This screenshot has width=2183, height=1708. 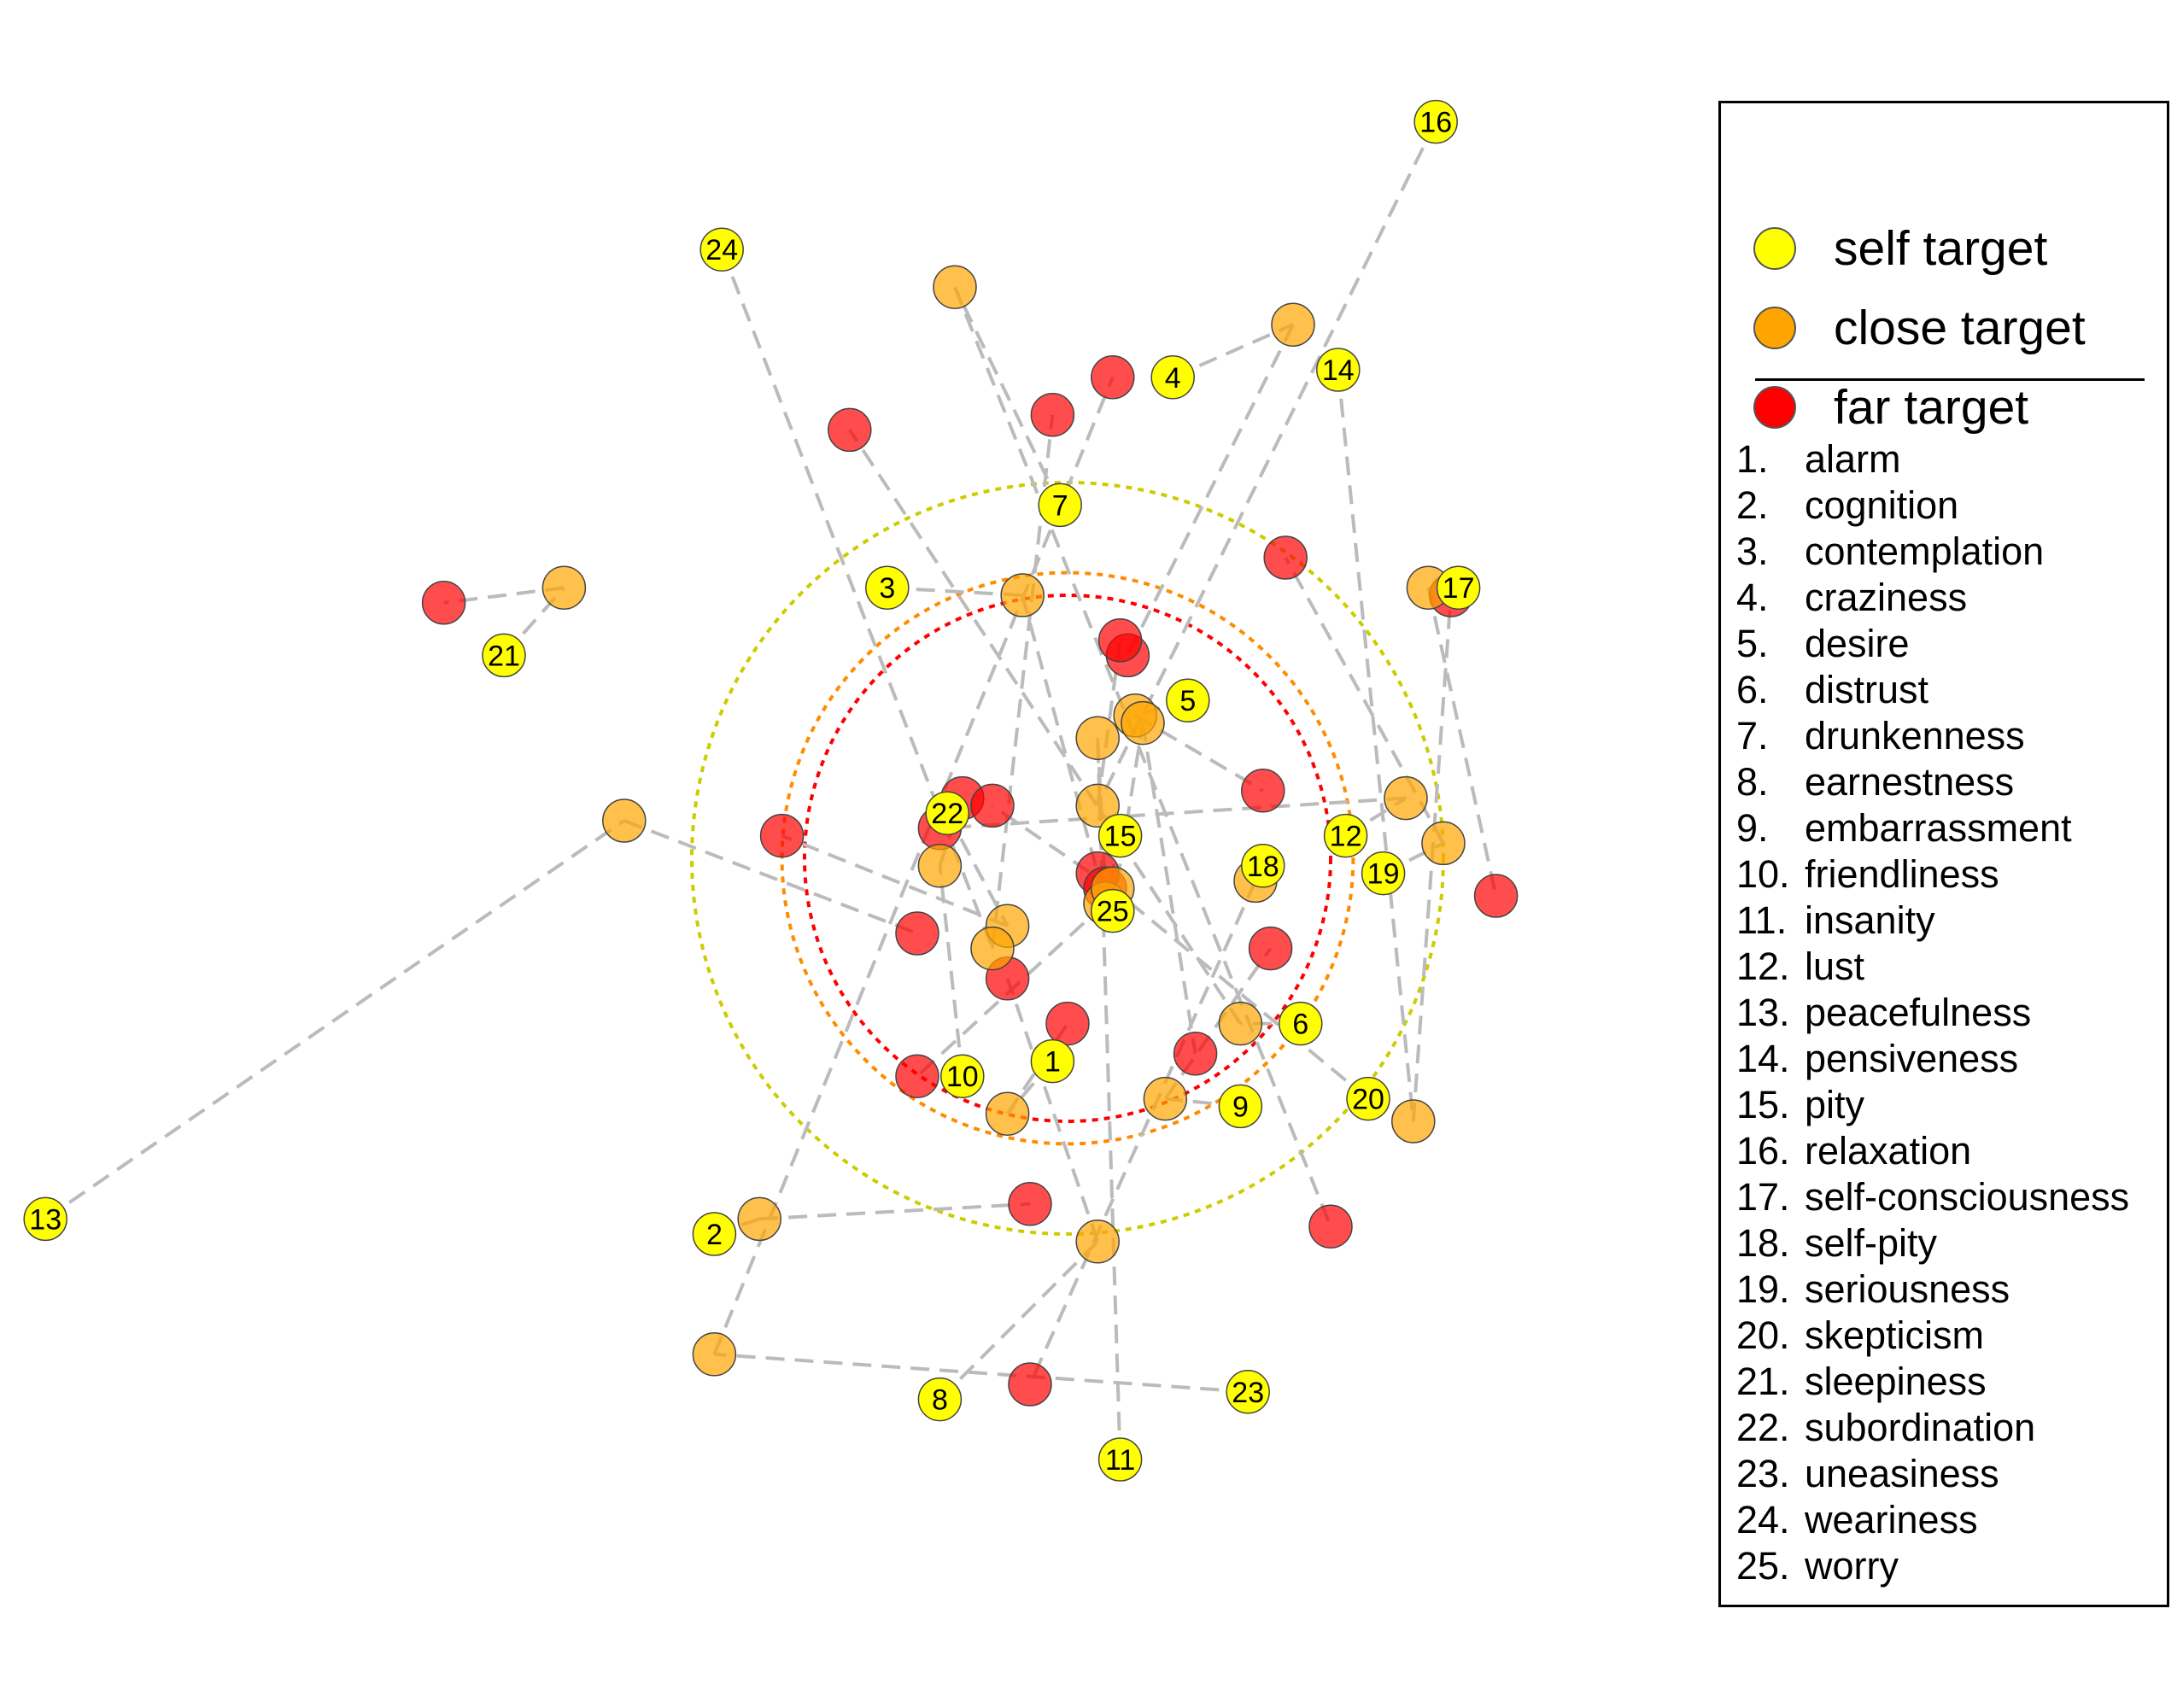 What do you see at coordinates (1752, 459) in the screenshot?
I see `legend-item-number: 1.` at bounding box center [1752, 459].